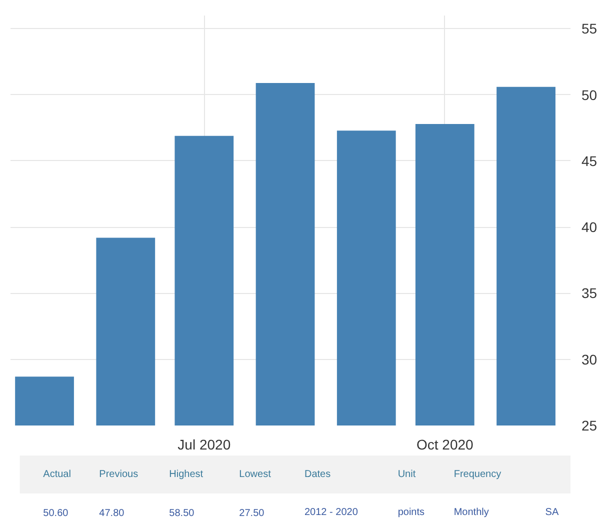 The width and height of the screenshot is (600, 531). Describe the element at coordinates (590, 160) in the screenshot. I see `y-tick-label: 45` at that location.